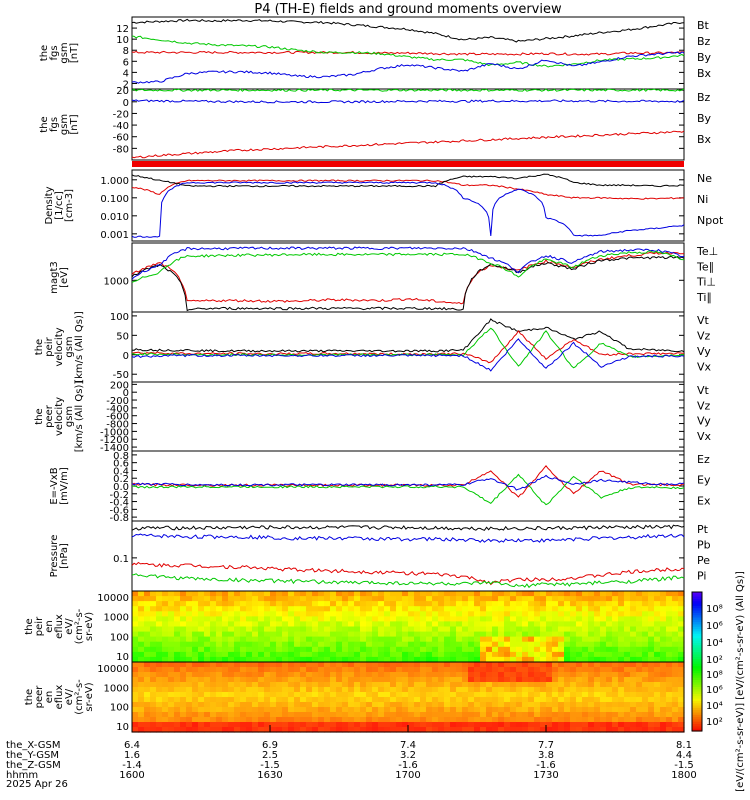 The image size is (750, 800). I want to click on ytick-label: 0.0, so click(121, 487).